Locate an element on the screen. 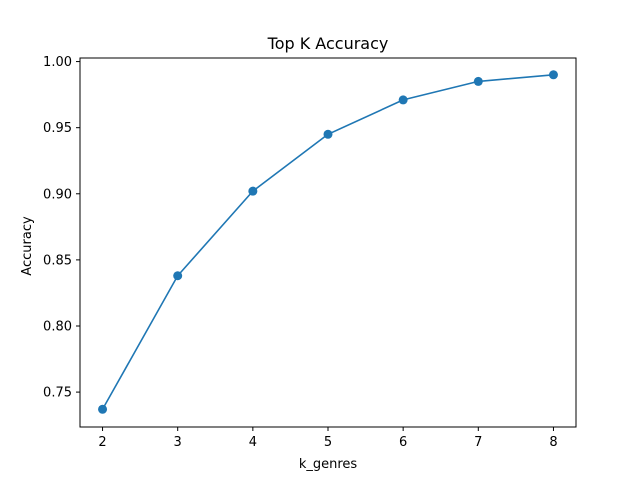 The image size is (640, 480). x-tick-label: 7 is located at coordinates (478, 442).